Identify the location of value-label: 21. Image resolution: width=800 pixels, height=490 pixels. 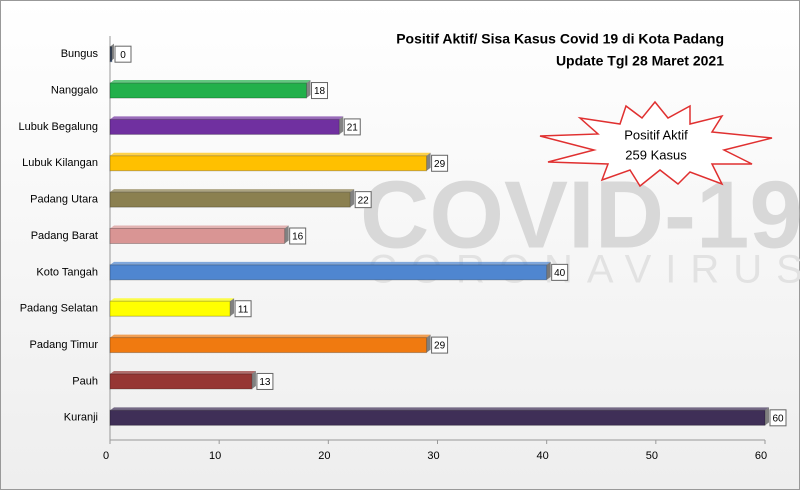
(353, 128).